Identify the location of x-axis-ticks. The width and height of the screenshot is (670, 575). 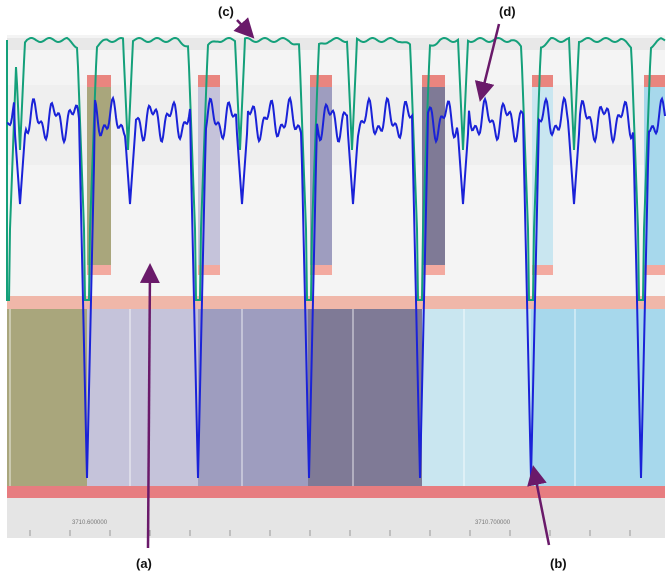
(330, 533).